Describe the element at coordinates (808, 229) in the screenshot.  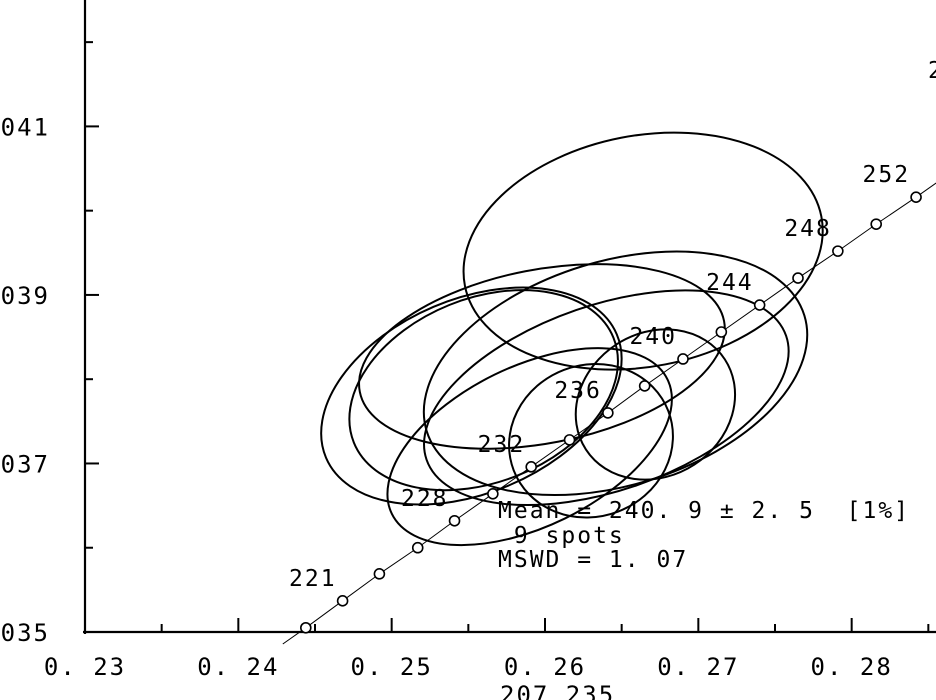
I see `age-label: 248` at that location.